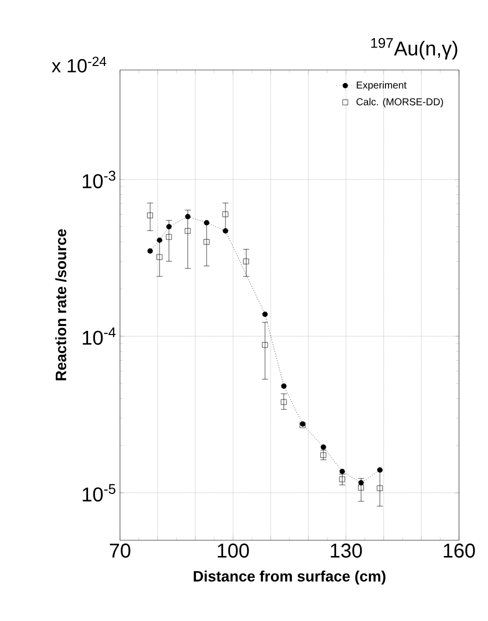  What do you see at coordinates (99, 493) in the screenshot?
I see `y-tick-label: 10$^{-5}$` at bounding box center [99, 493].